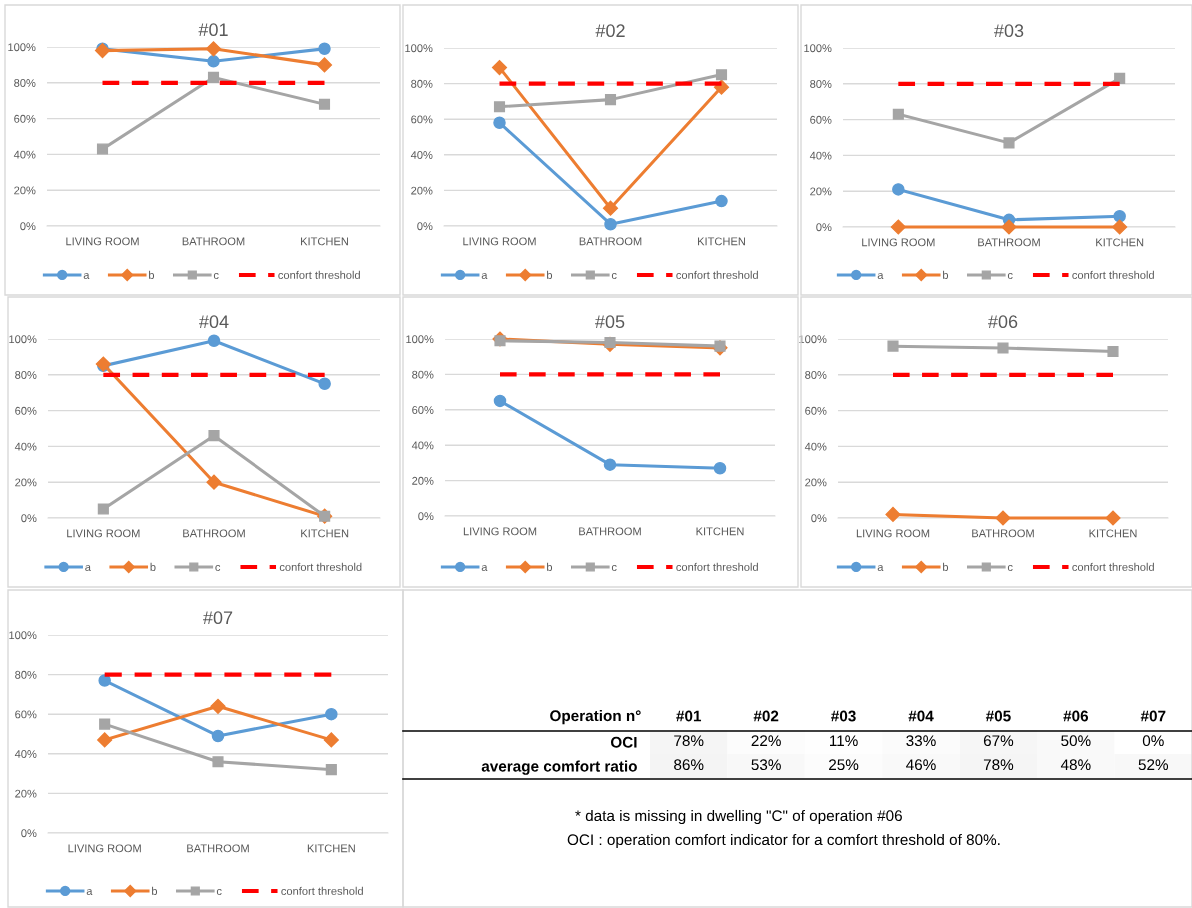 Image resolution: width=1192 pixels, height=908 pixels. Describe the element at coordinates (1153, 765) in the screenshot. I see `data-label: 52%` at that location.